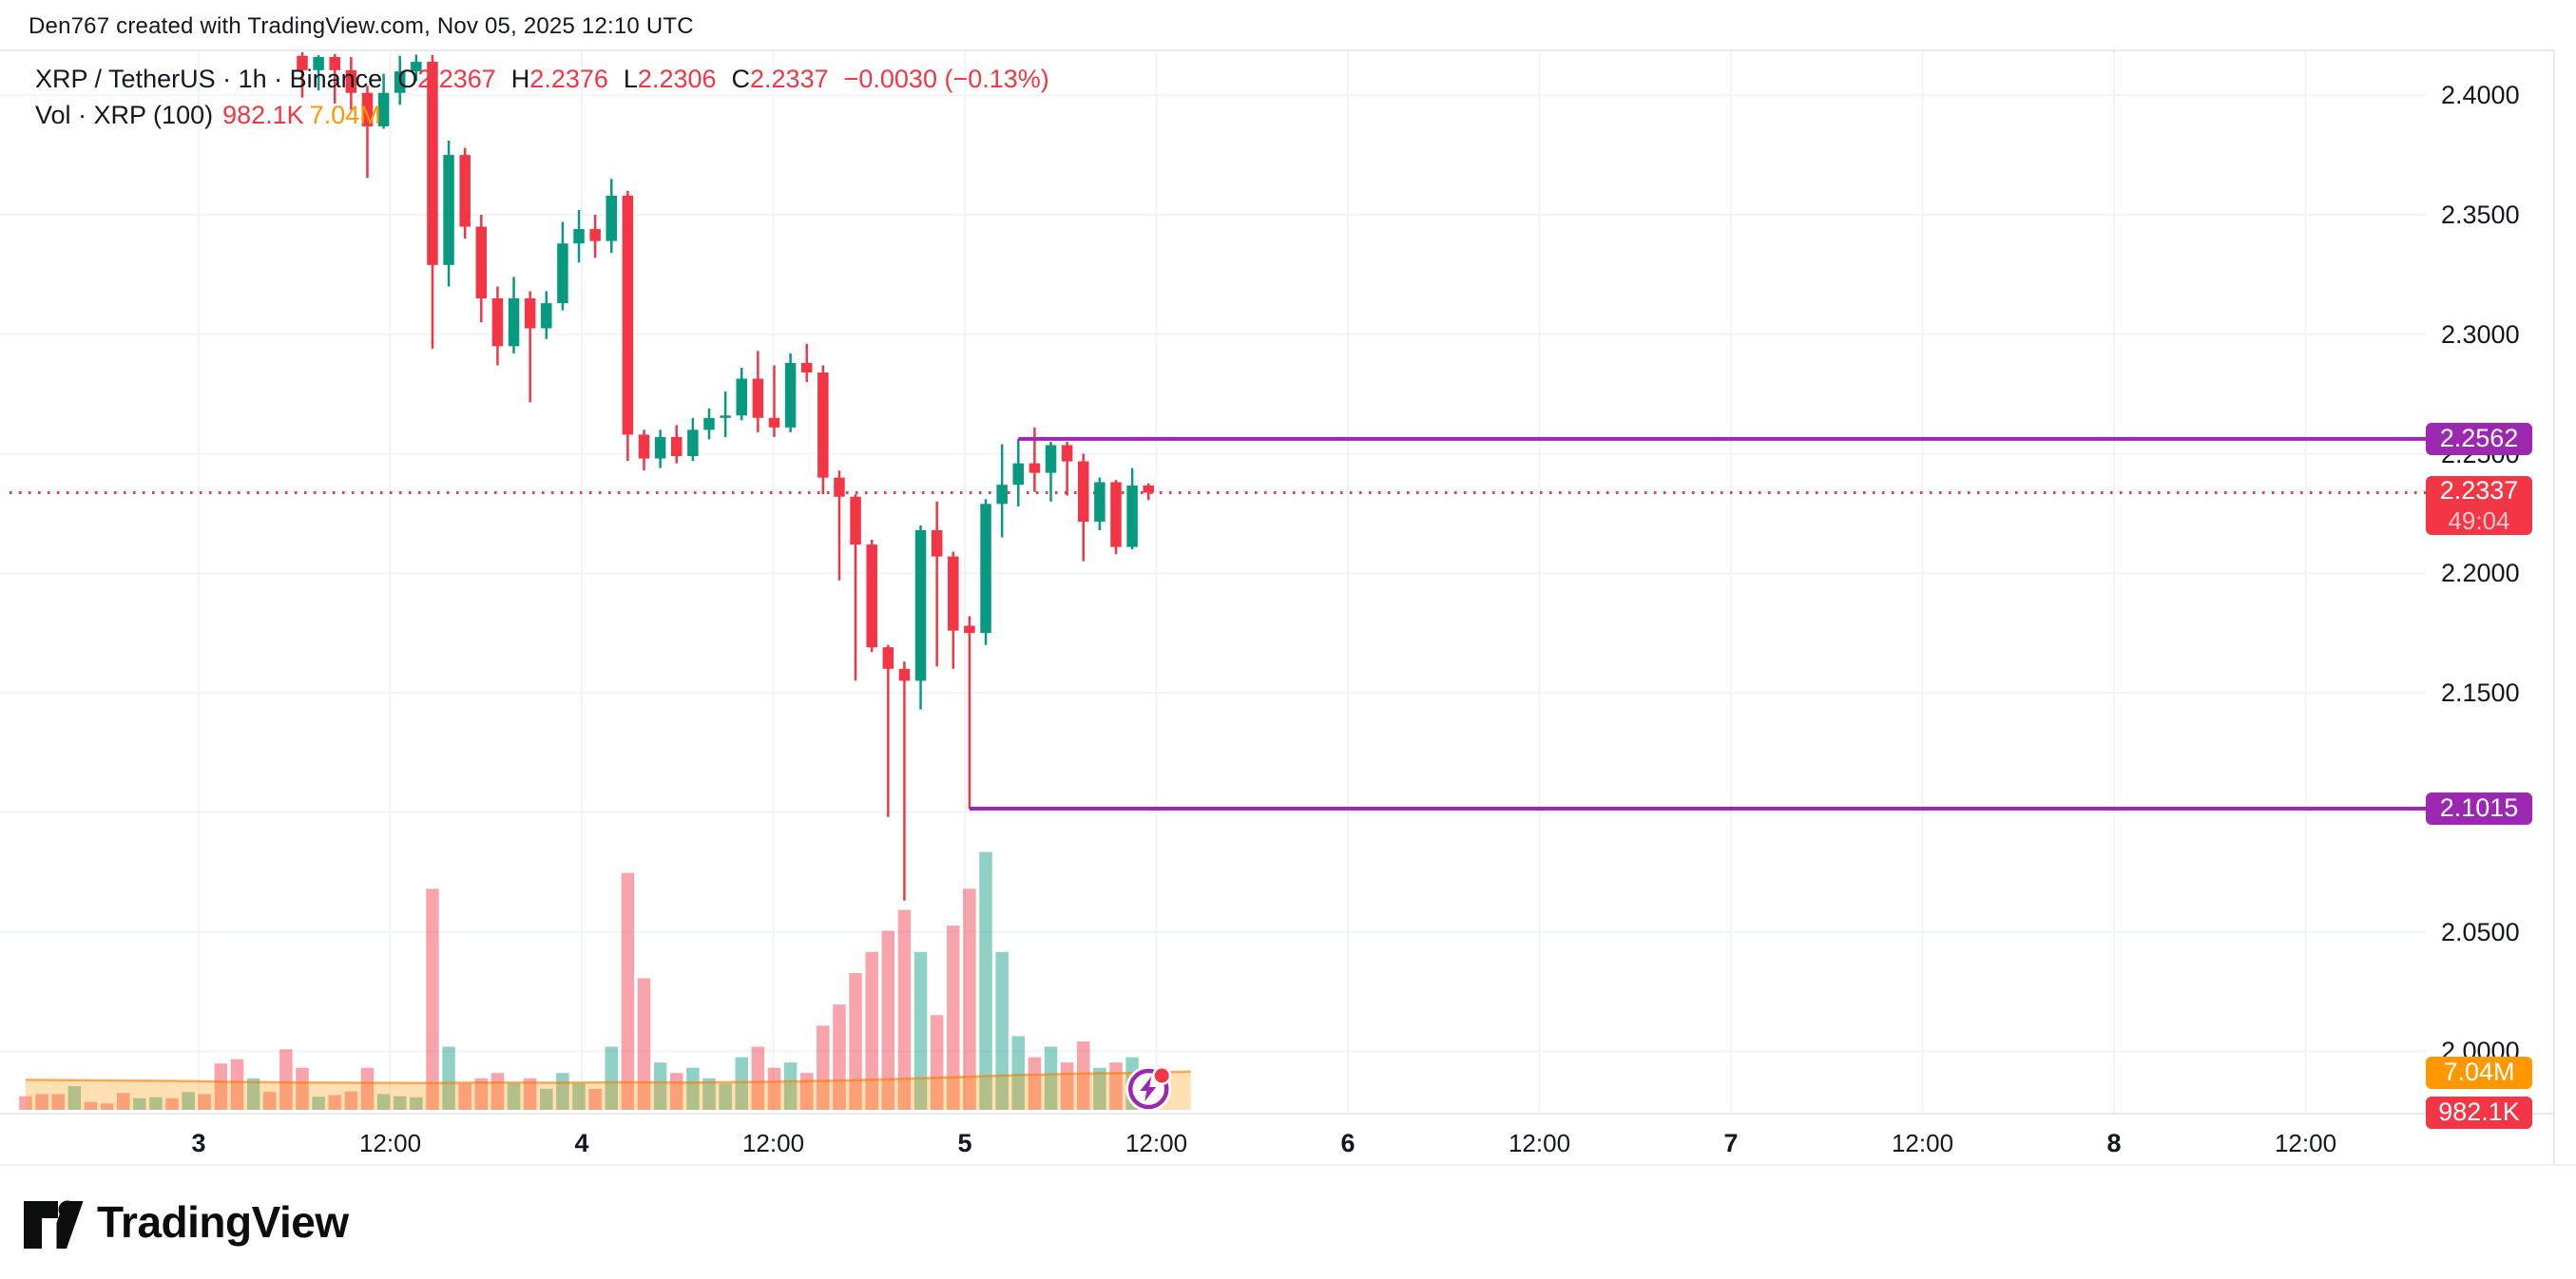 The image size is (2576, 1279). Describe the element at coordinates (2479, 809) in the screenshot. I see `price-level-badge-low: 2.1015` at that location.